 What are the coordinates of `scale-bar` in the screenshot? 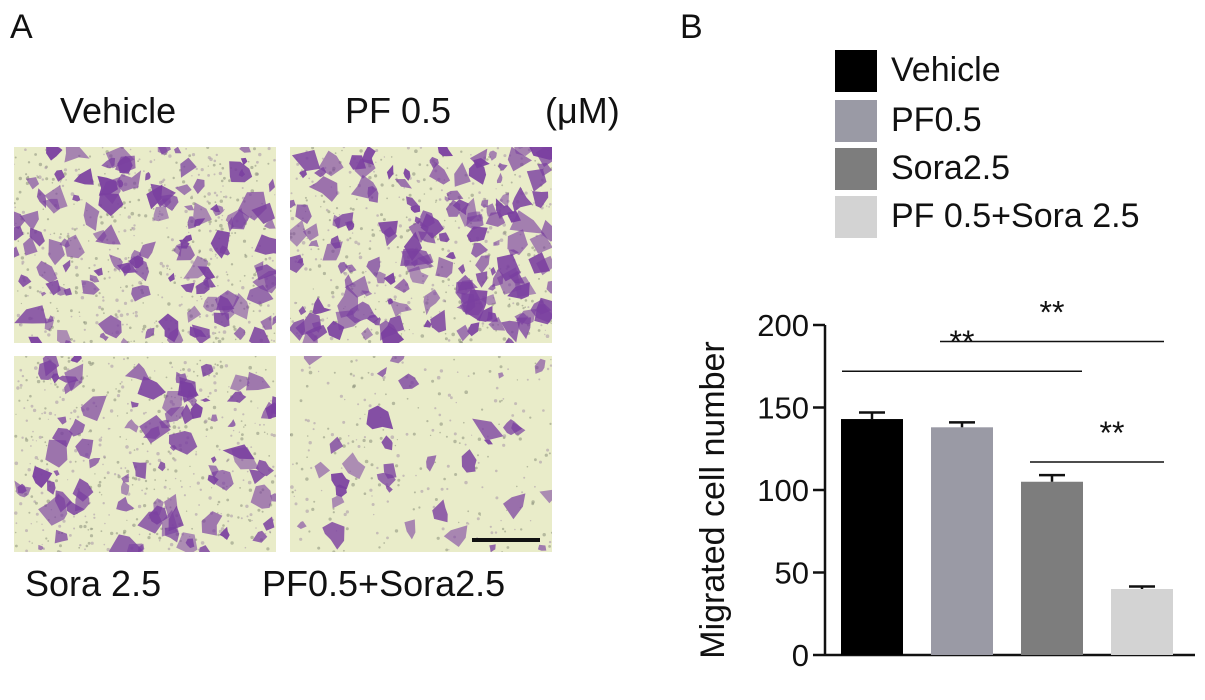 It's located at (506, 540).